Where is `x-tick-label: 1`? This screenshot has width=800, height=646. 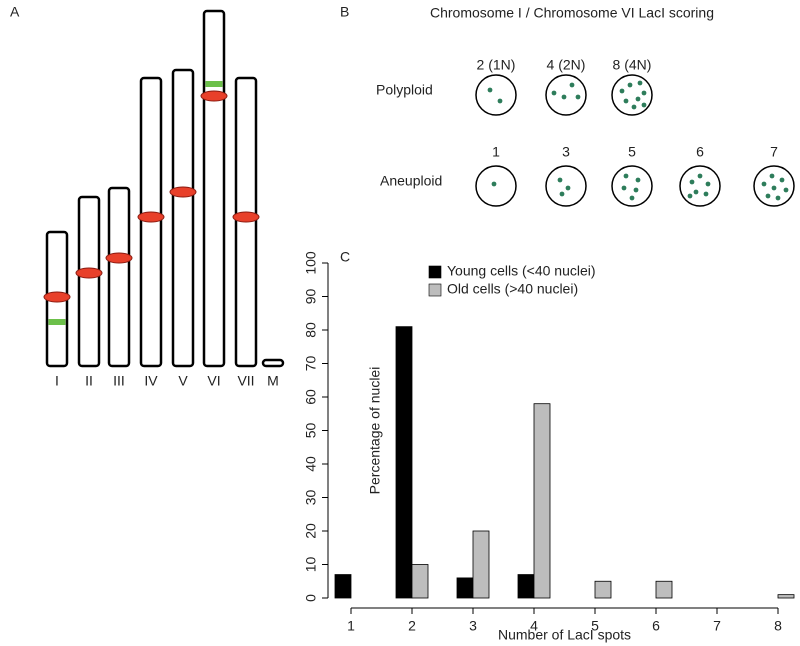
x-tick-label: 1 is located at coordinates (351, 626).